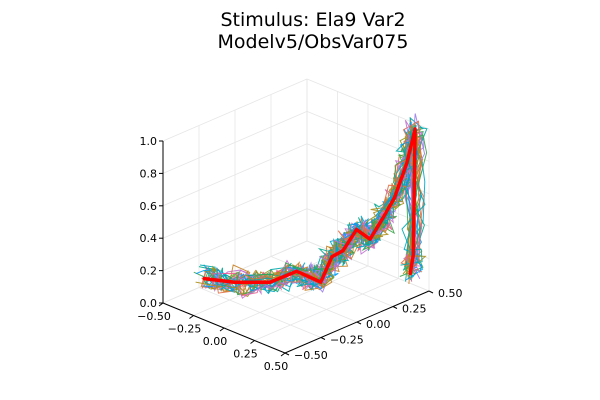 Image resolution: width=600 pixels, height=400 pixels. Describe the element at coordinates (276, 366) in the screenshot. I see `x-tick-label: 0.50` at that location.